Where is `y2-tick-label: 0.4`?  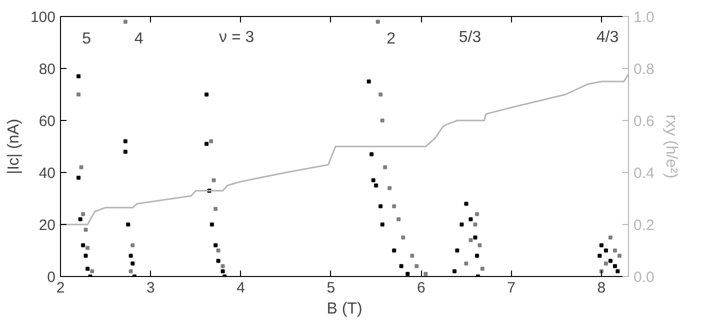 y2-tick-label: 0.4 is located at coordinates (644, 173).